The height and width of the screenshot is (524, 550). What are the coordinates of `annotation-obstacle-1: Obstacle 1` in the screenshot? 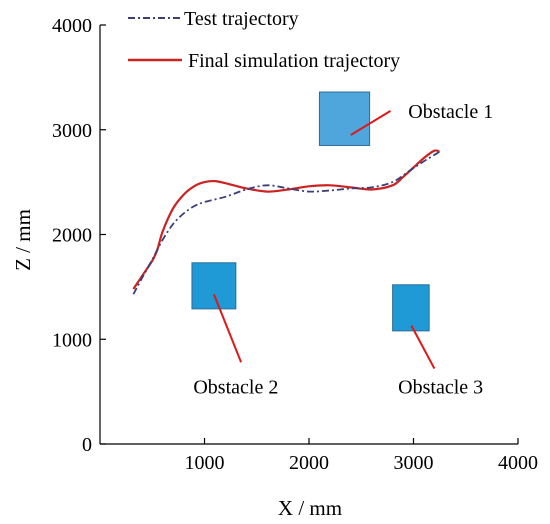 It's located at (450, 112).